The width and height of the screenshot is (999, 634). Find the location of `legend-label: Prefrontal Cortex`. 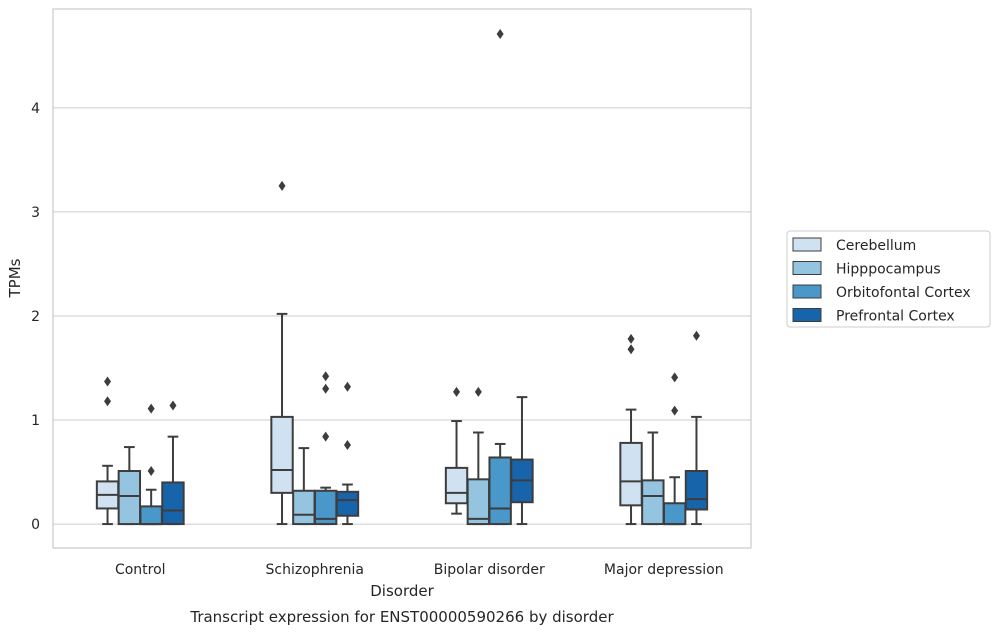

legend-label: Prefrontal Cortex is located at coordinates (895, 317).